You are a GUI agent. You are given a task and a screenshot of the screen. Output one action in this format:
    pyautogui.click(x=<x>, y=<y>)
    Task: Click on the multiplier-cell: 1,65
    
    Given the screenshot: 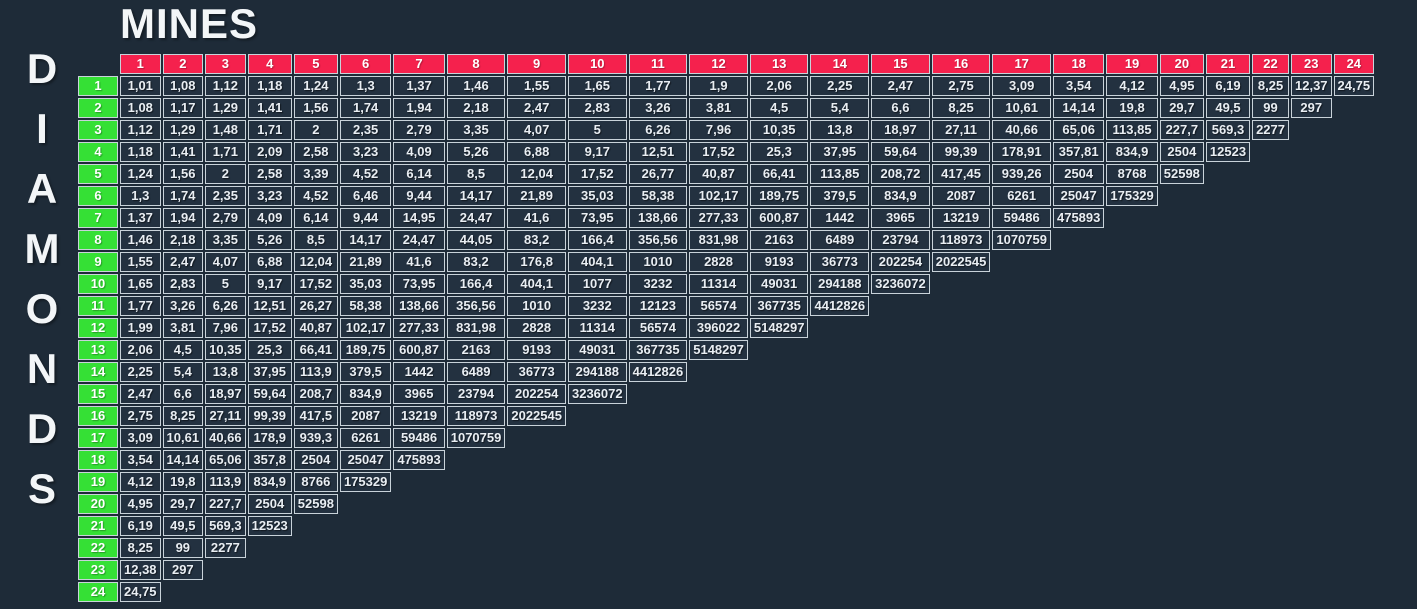 What is the action you would take?
    pyautogui.click(x=140, y=284)
    